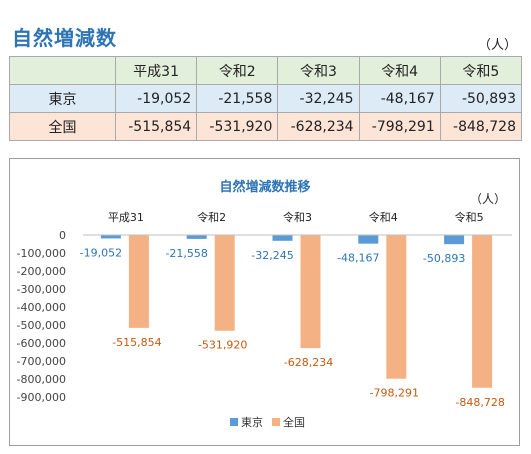  Describe the element at coordinates (469, 217) in the screenshot. I see `category-label: 令和5` at that location.